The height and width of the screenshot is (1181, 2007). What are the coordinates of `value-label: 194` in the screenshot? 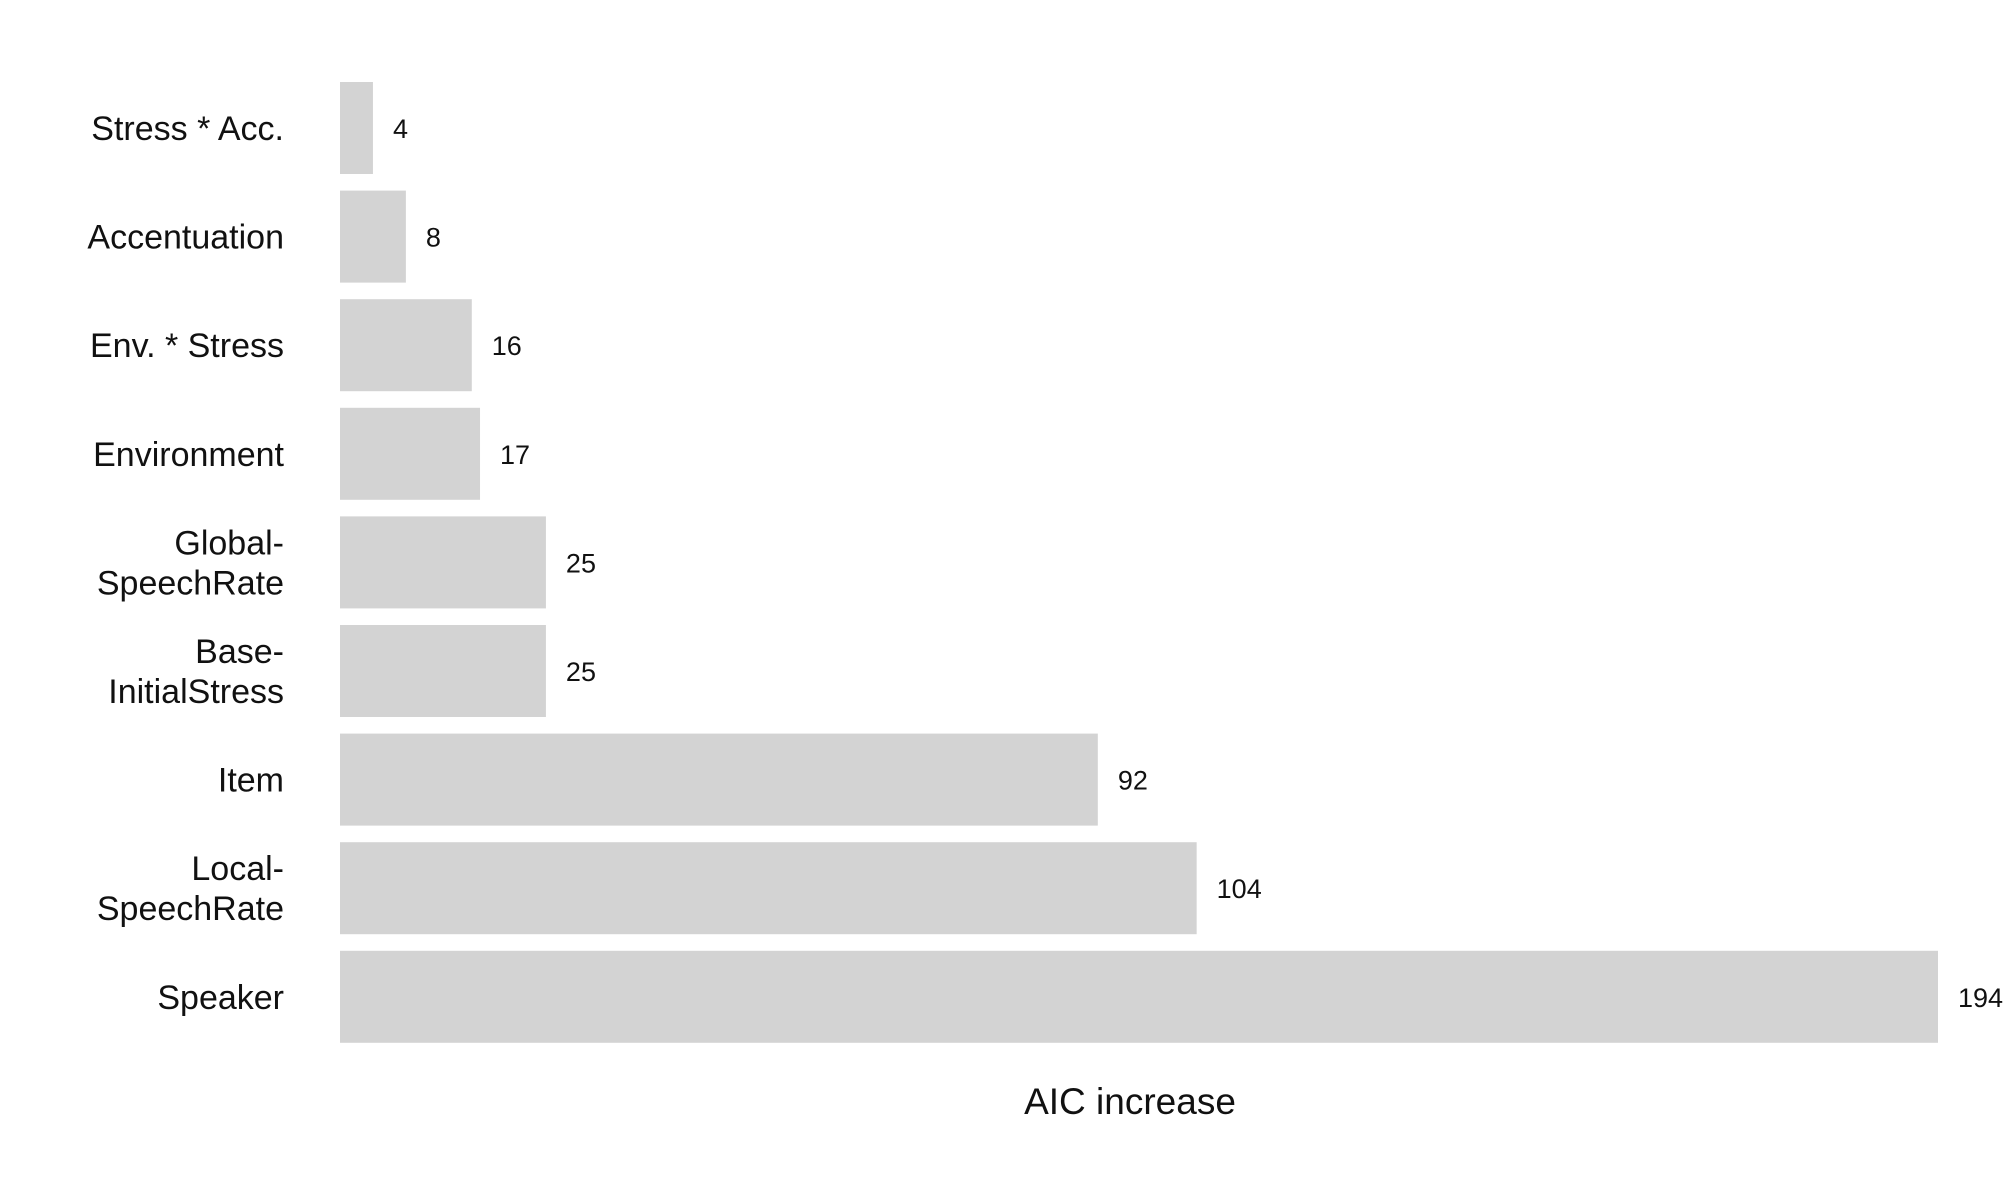 It's located at (1980, 998).